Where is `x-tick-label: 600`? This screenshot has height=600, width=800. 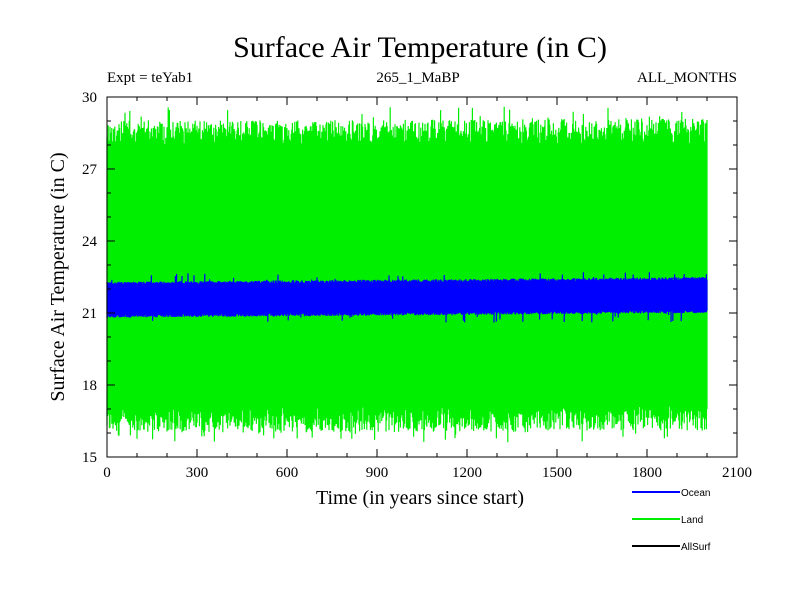
x-tick-label: 600 is located at coordinates (287, 473).